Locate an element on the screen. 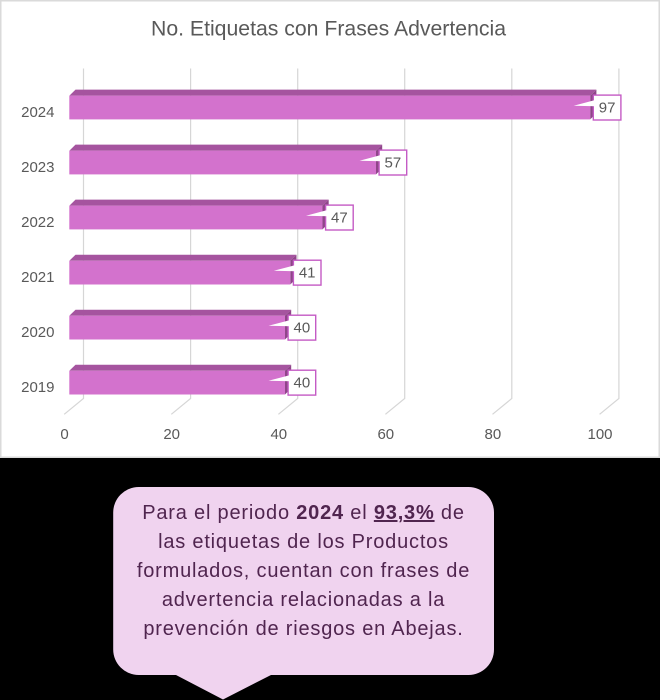 This screenshot has width=660, height=700. svg-text: 100 is located at coordinates (599, 434).